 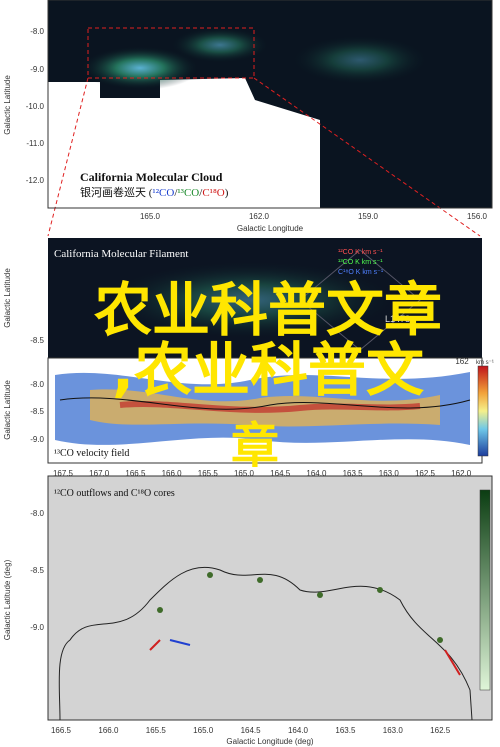 What do you see at coordinates (368, 216) in the screenshot?
I see `x-tick-label: 159.0` at bounding box center [368, 216].